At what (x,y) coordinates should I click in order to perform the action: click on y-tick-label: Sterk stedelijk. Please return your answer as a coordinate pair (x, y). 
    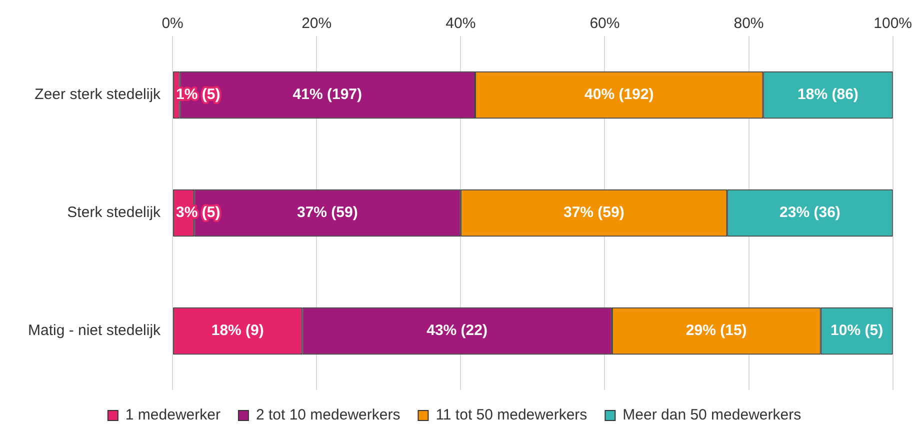
    Looking at the image, I should click on (114, 213).